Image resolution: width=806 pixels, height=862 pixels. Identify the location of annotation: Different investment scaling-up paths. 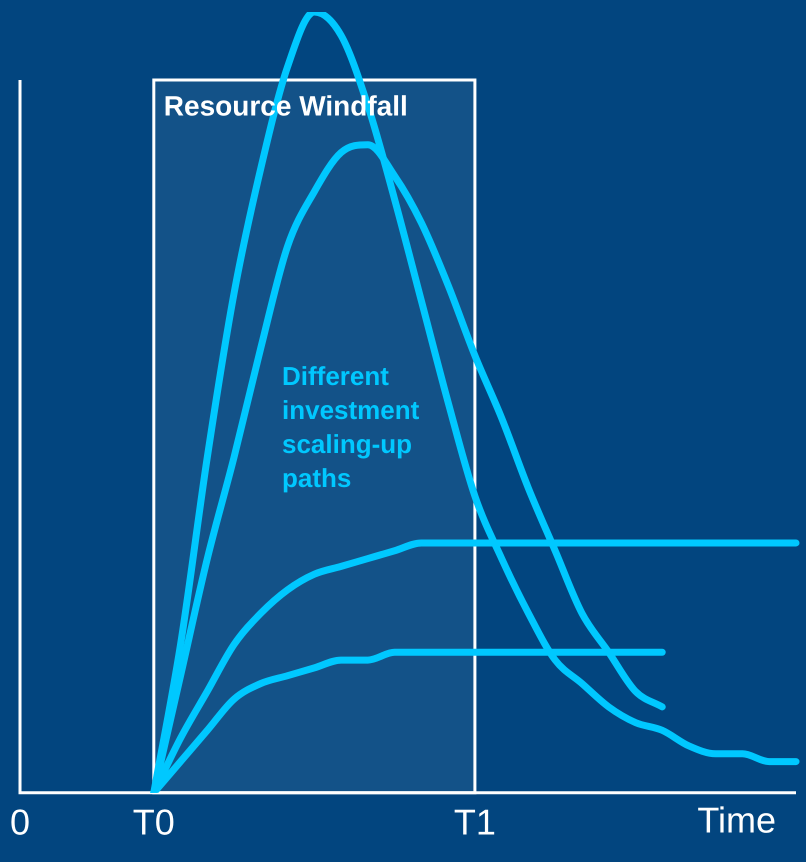
(351, 427).